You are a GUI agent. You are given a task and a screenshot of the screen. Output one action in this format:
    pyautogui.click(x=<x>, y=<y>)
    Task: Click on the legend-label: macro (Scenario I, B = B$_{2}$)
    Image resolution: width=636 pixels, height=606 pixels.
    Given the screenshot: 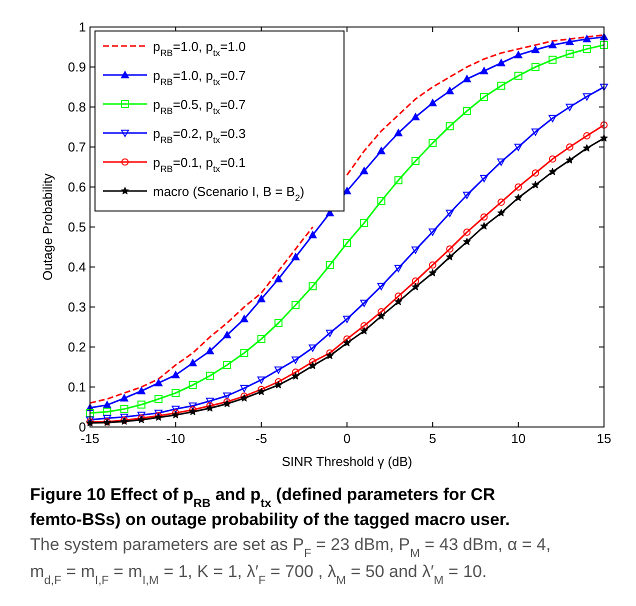 What is the action you would take?
    pyautogui.click(x=228, y=193)
    